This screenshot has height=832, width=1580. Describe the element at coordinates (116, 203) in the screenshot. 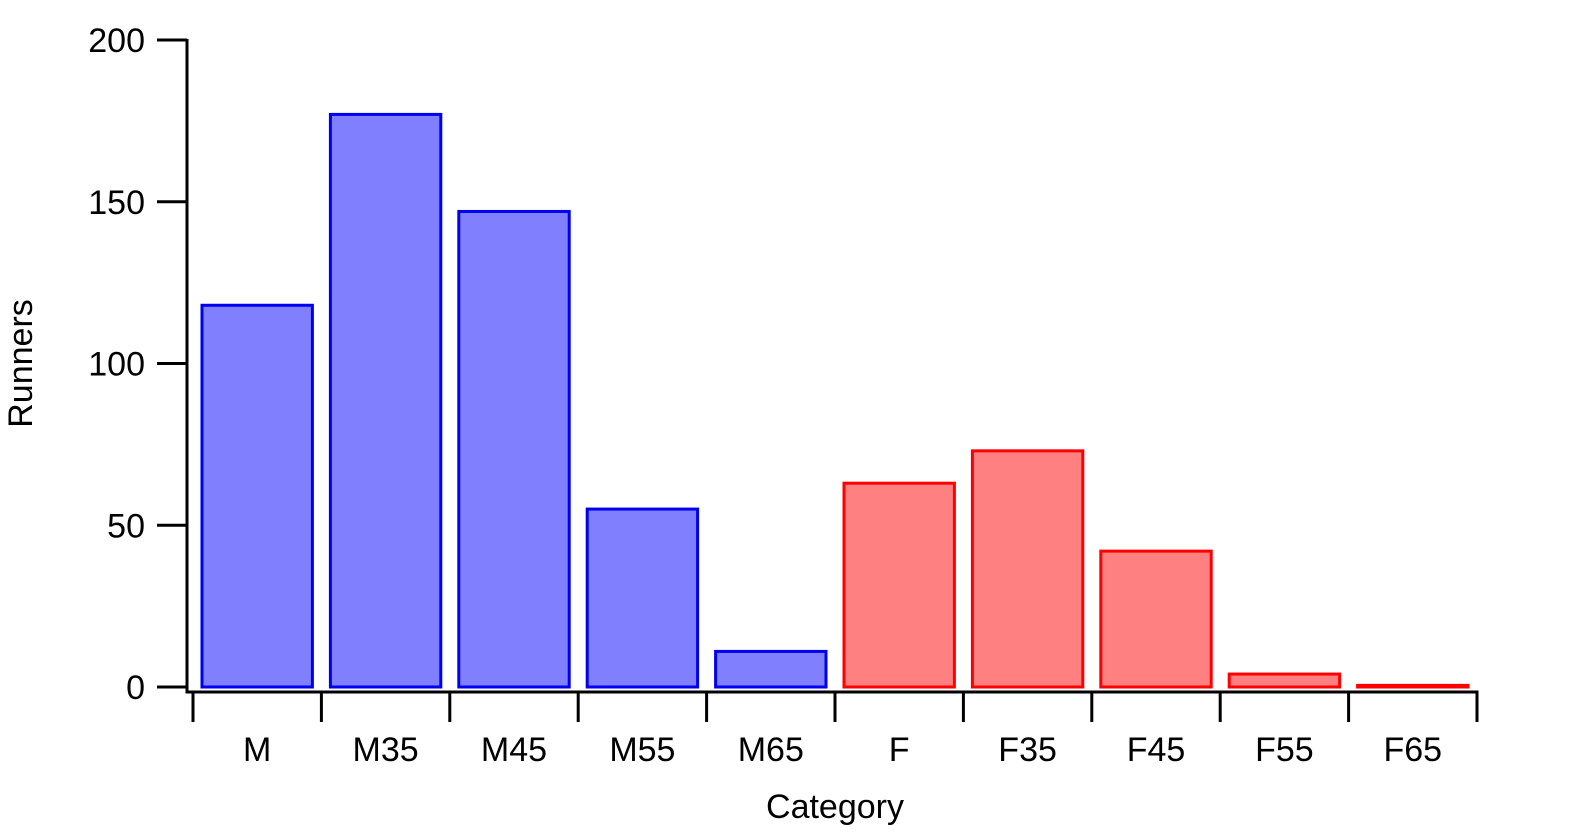

I see `y-tick-label: 150` at that location.